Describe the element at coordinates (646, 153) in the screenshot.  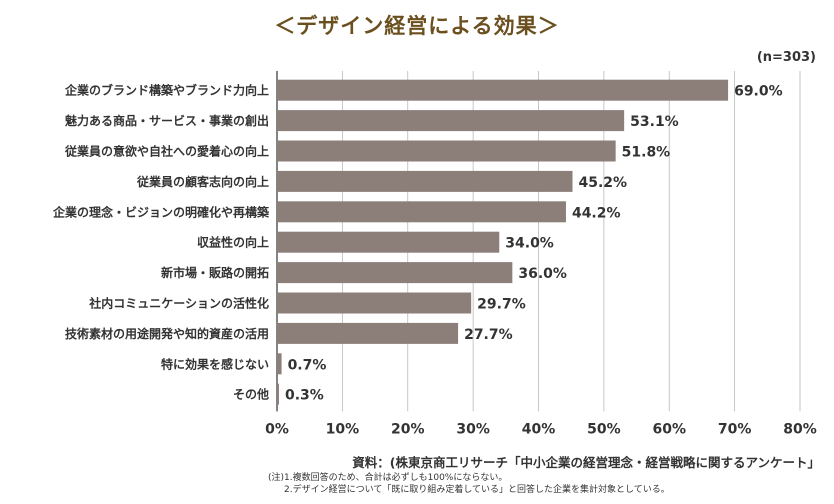
I see `value-label: 51.8%` at that location.